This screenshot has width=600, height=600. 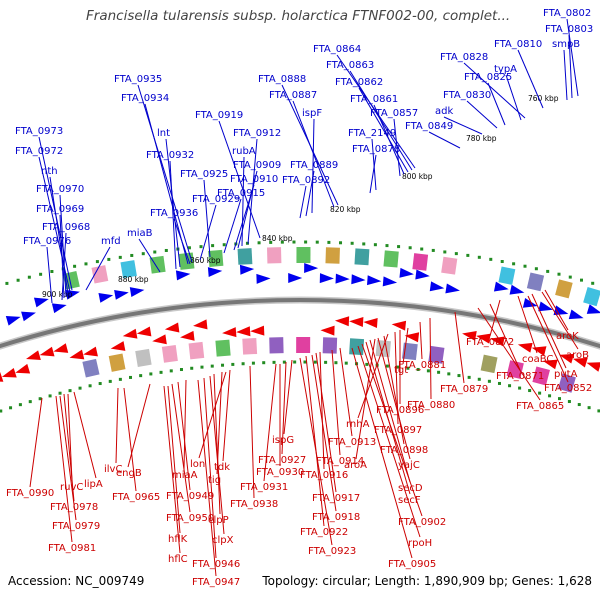 What do you see at coordinates (280, 472) in the screenshot?
I see `gene-label-bottom: FTA_0930` at bounding box center [280, 472].